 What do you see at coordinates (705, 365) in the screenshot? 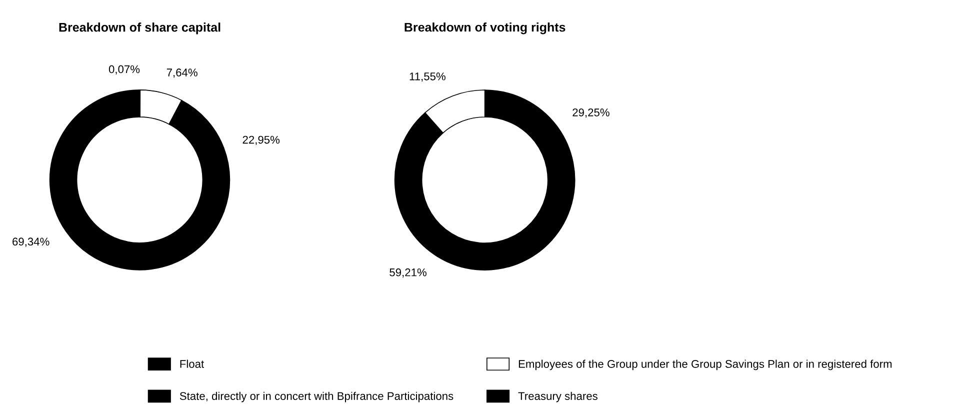
I see `legend-label: Employees of the Group under the Group Savings Plan or in registered form` at bounding box center [705, 365].